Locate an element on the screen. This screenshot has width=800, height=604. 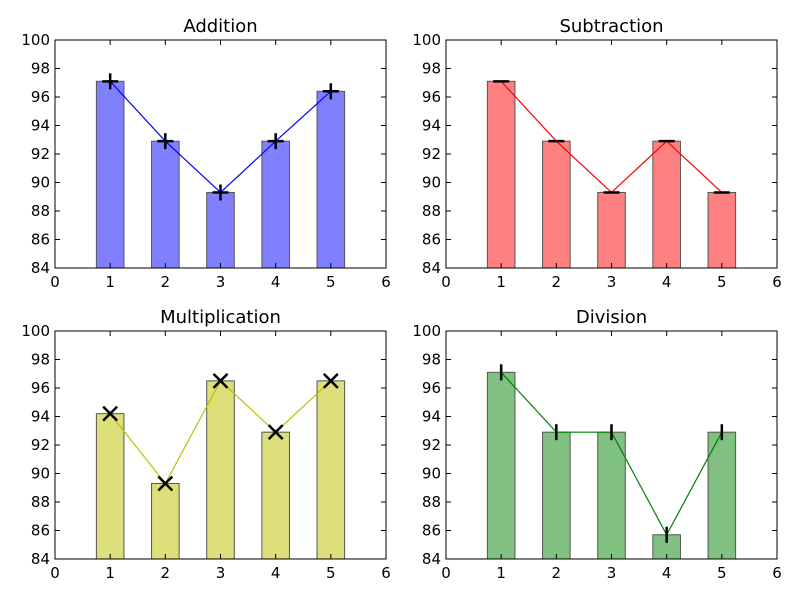
subplot-title: Multiplication is located at coordinates (220, 317).